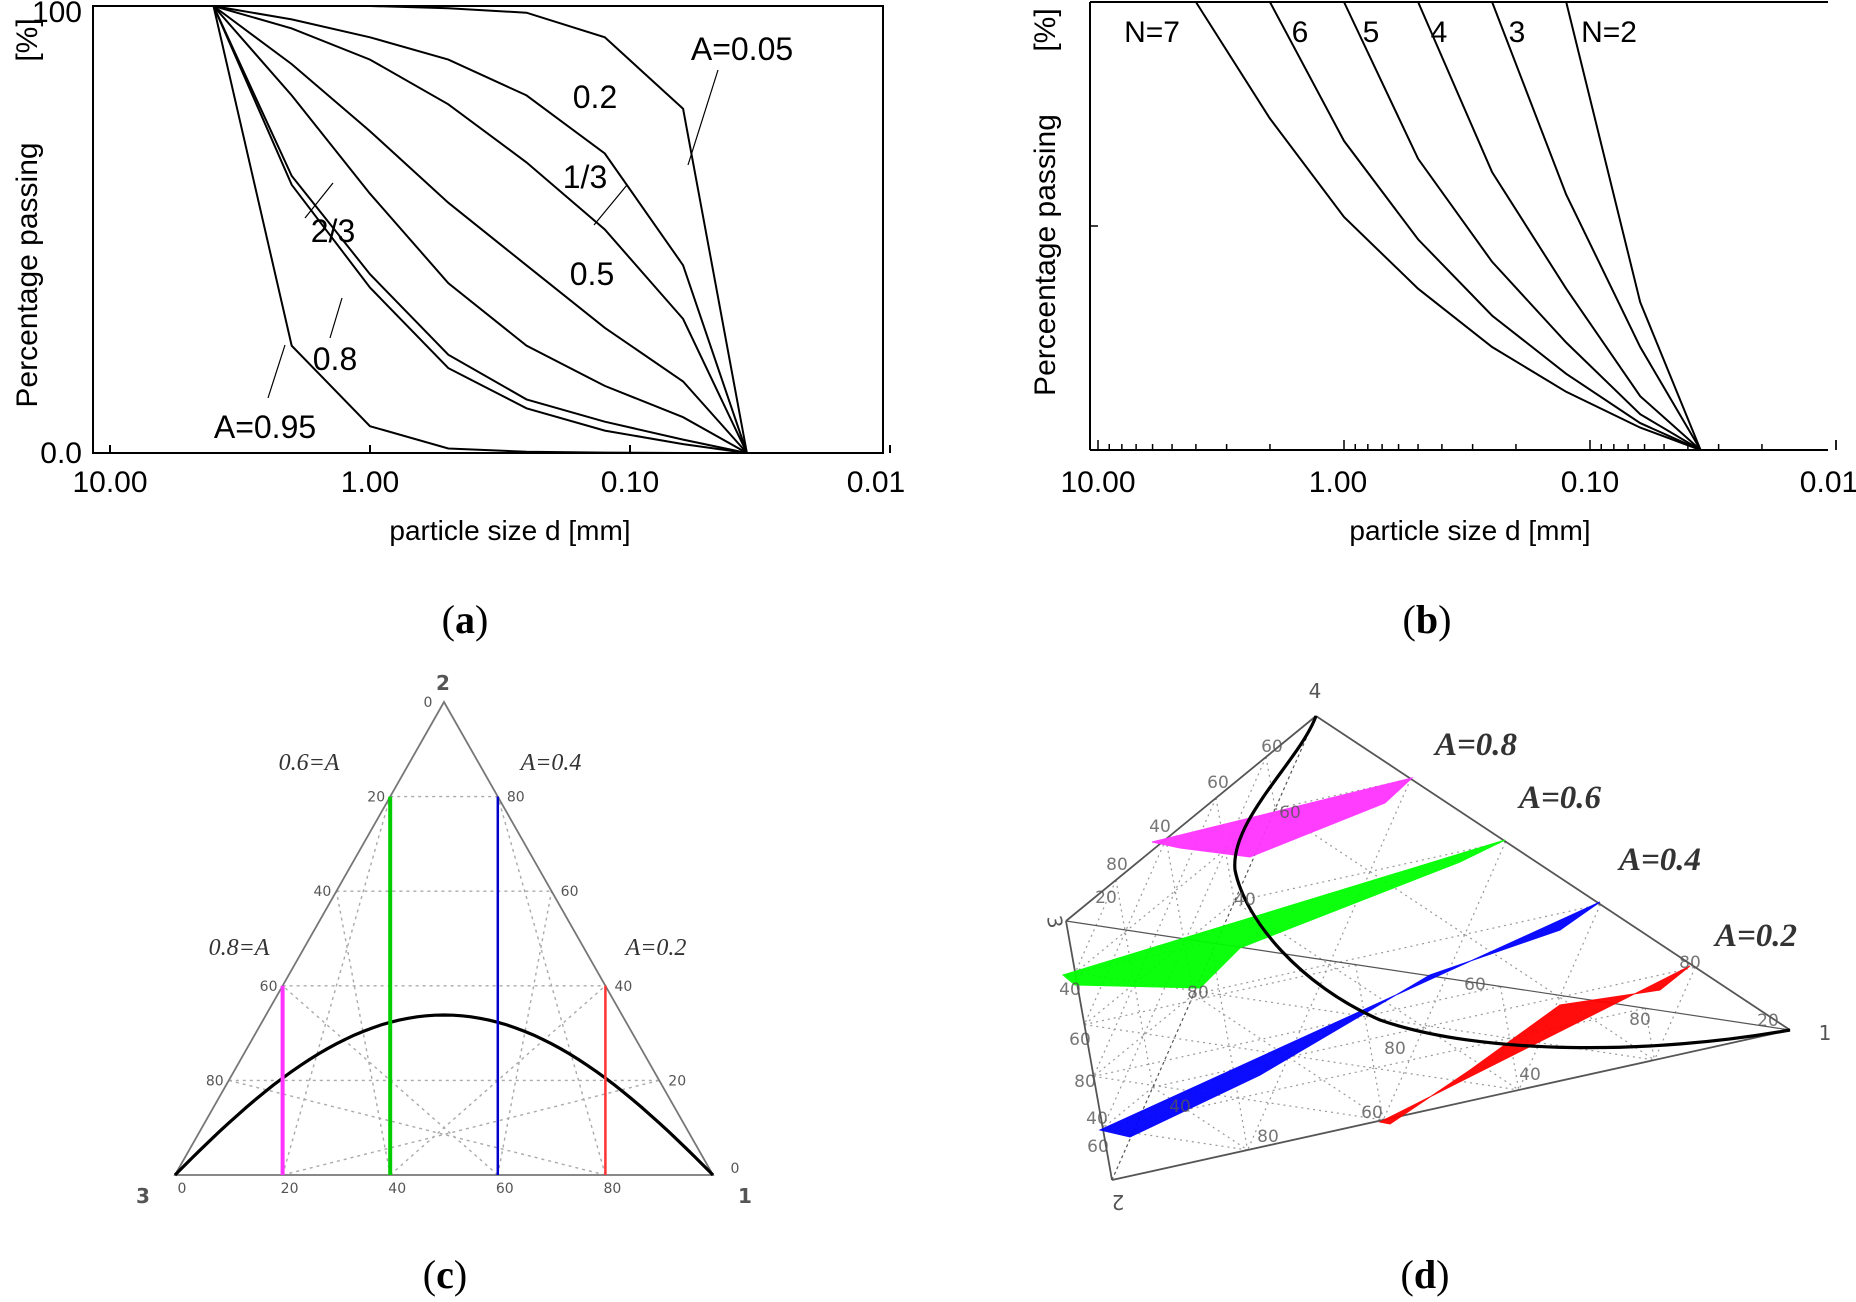  I want to click on panel-b-series-labels: N=7 6 5 4 3 N=2, so click(1380, 32).